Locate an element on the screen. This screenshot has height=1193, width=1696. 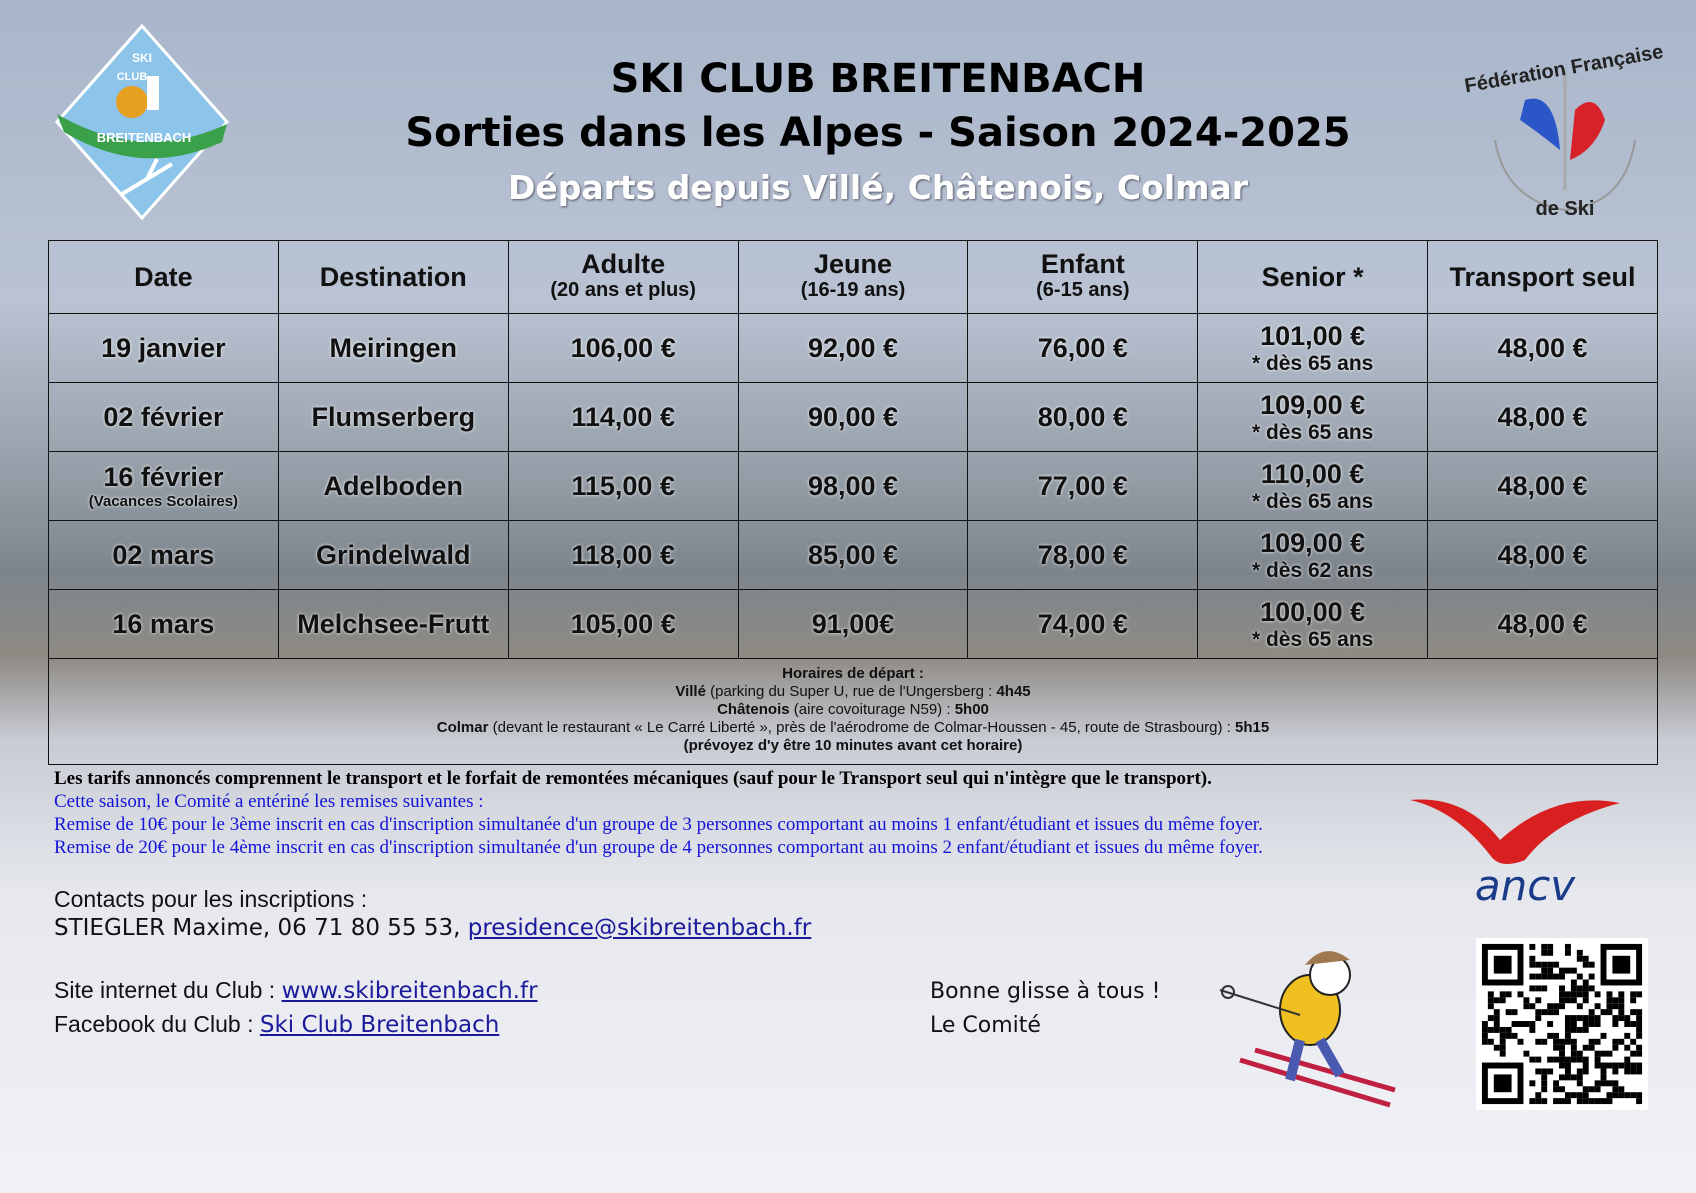
jeune-price: 91,00€ is located at coordinates (853, 624).